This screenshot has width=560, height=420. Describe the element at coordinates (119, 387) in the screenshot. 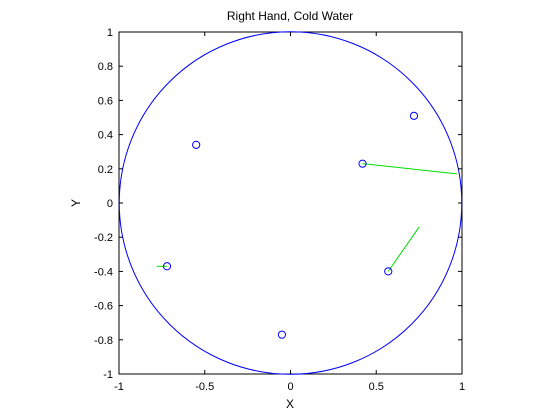

I see `x-tick-label: -1` at that location.